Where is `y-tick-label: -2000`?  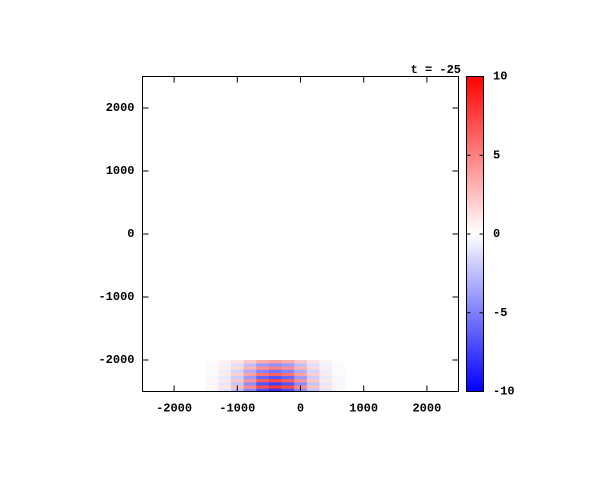 y-tick-label: -2000 is located at coordinates (116, 360).